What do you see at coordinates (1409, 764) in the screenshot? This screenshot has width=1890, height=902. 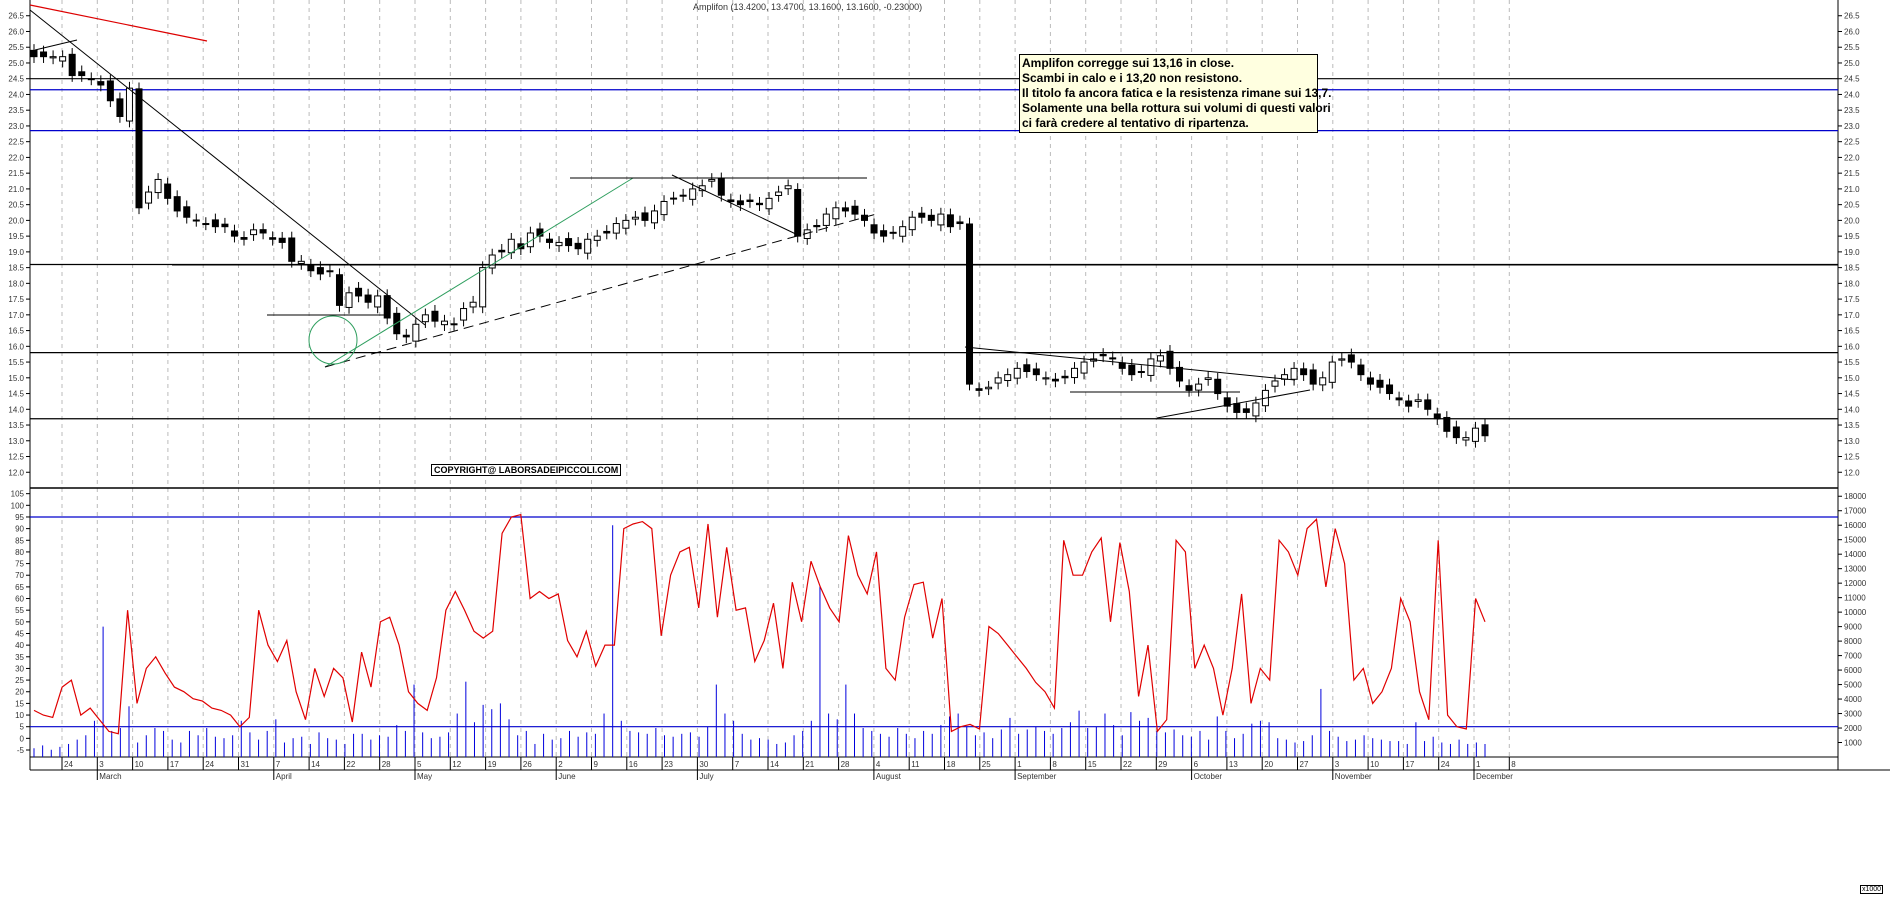 I see `svg-text: 17` at bounding box center [1409, 764].